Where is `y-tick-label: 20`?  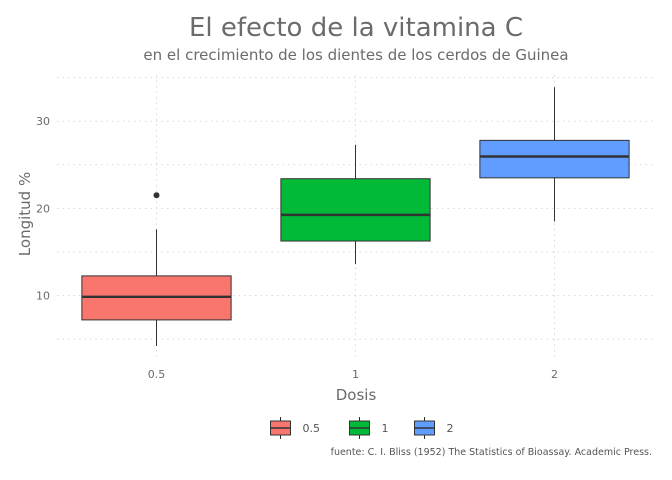 y-tick-label: 20 is located at coordinates (43, 208).